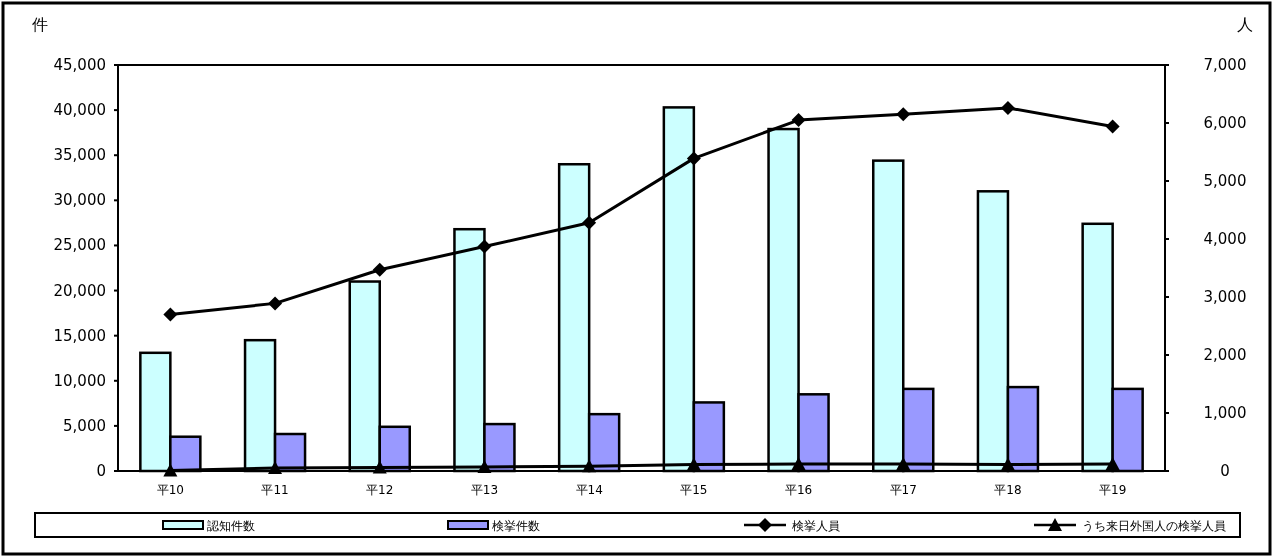 This screenshot has width=1273, height=557. I want to click on x-tick-label: 平10, so click(170, 490).